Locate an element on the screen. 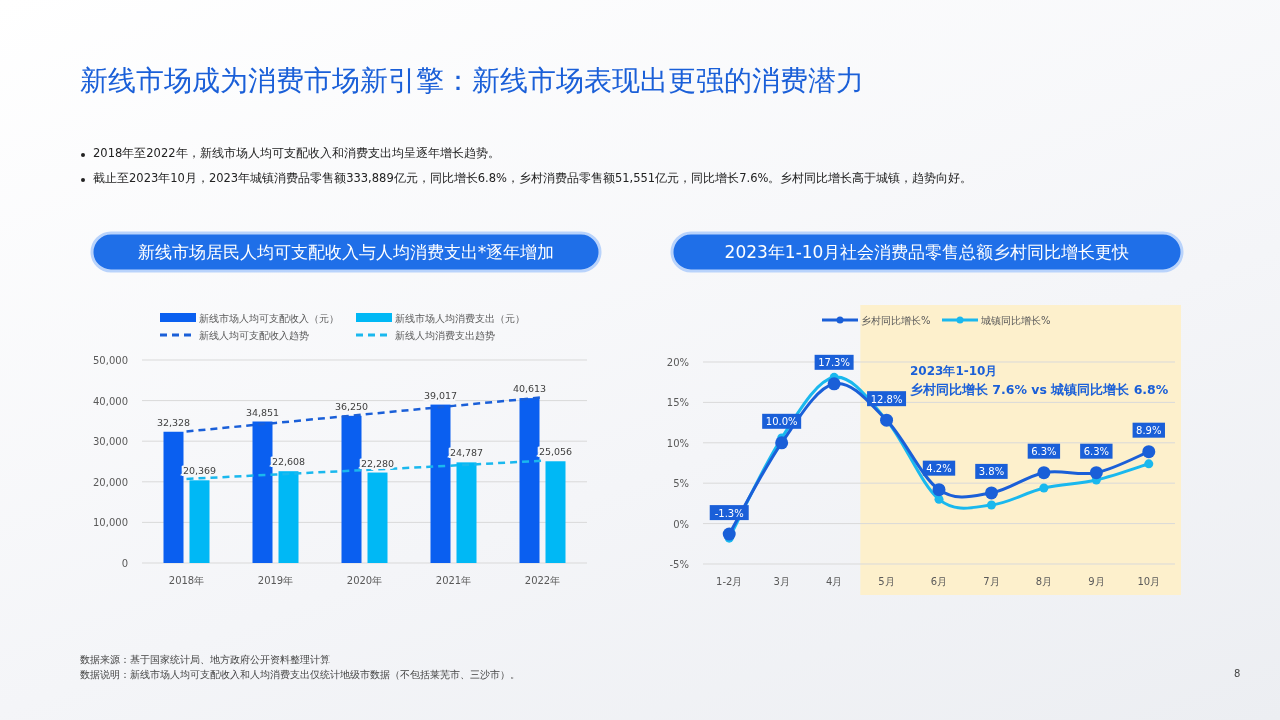  x-tick-label: 1-2月 is located at coordinates (729, 581).